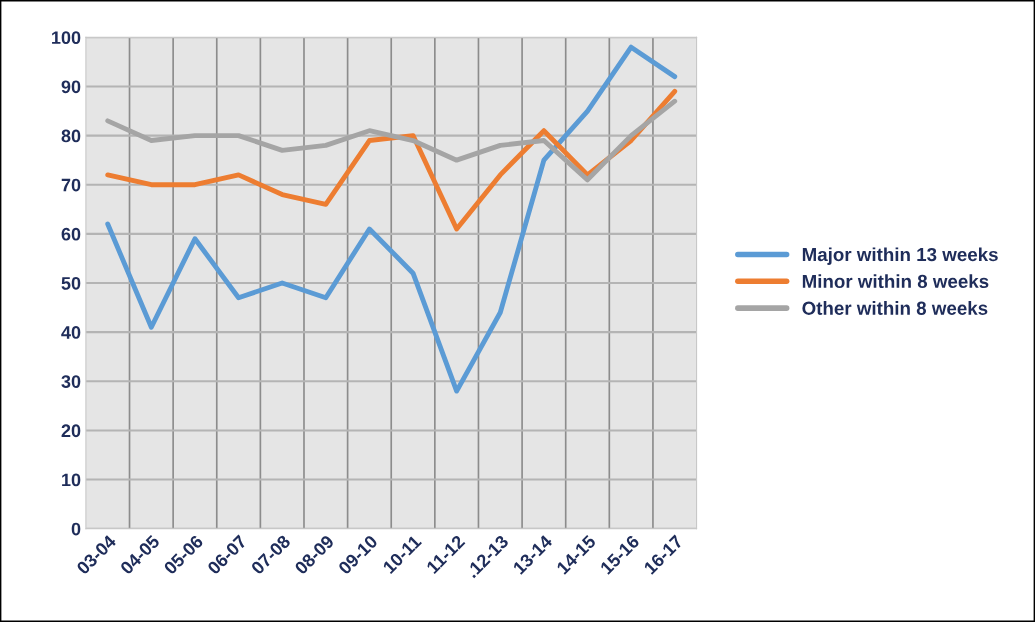 This screenshot has width=1035, height=622. Describe the element at coordinates (71, 283) in the screenshot. I see `y-tick-label: 50` at that location.